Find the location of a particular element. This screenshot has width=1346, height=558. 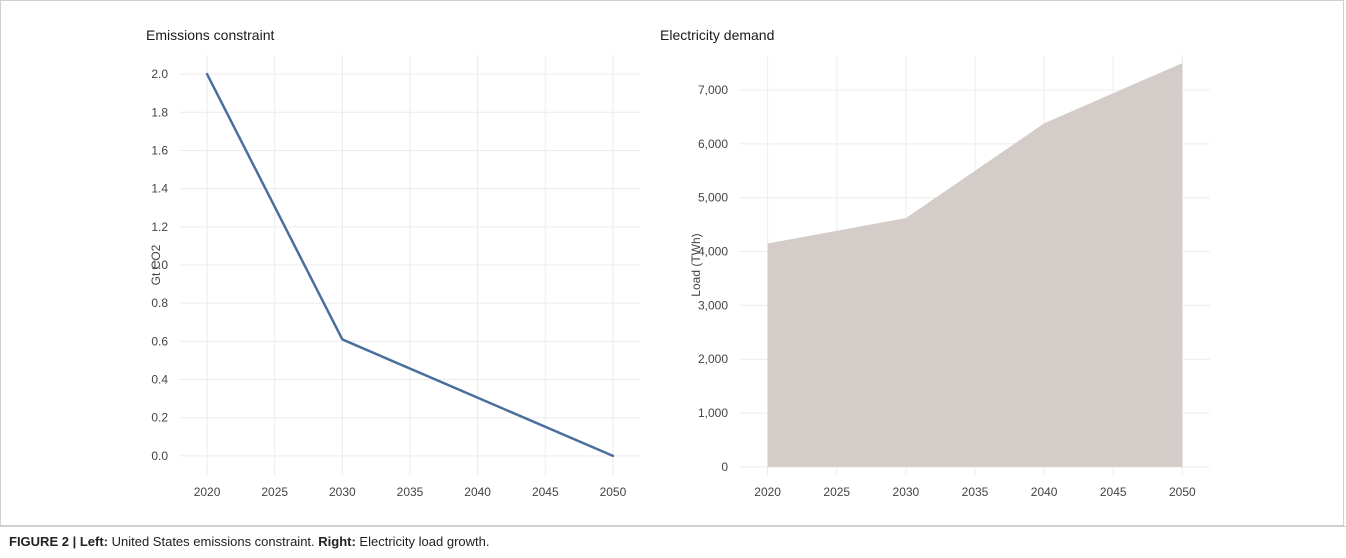

caption-left-label: Left: is located at coordinates (93, 541).